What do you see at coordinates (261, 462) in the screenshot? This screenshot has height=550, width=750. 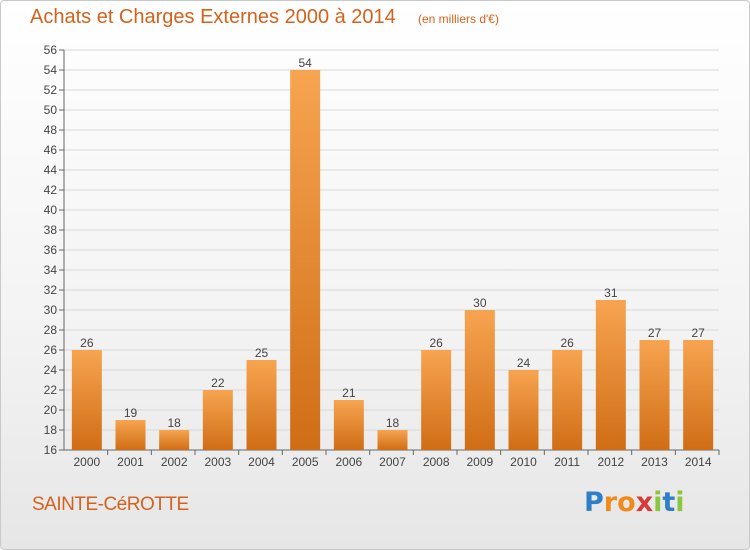 I see `x-tick-label-2004: 2004` at bounding box center [261, 462].